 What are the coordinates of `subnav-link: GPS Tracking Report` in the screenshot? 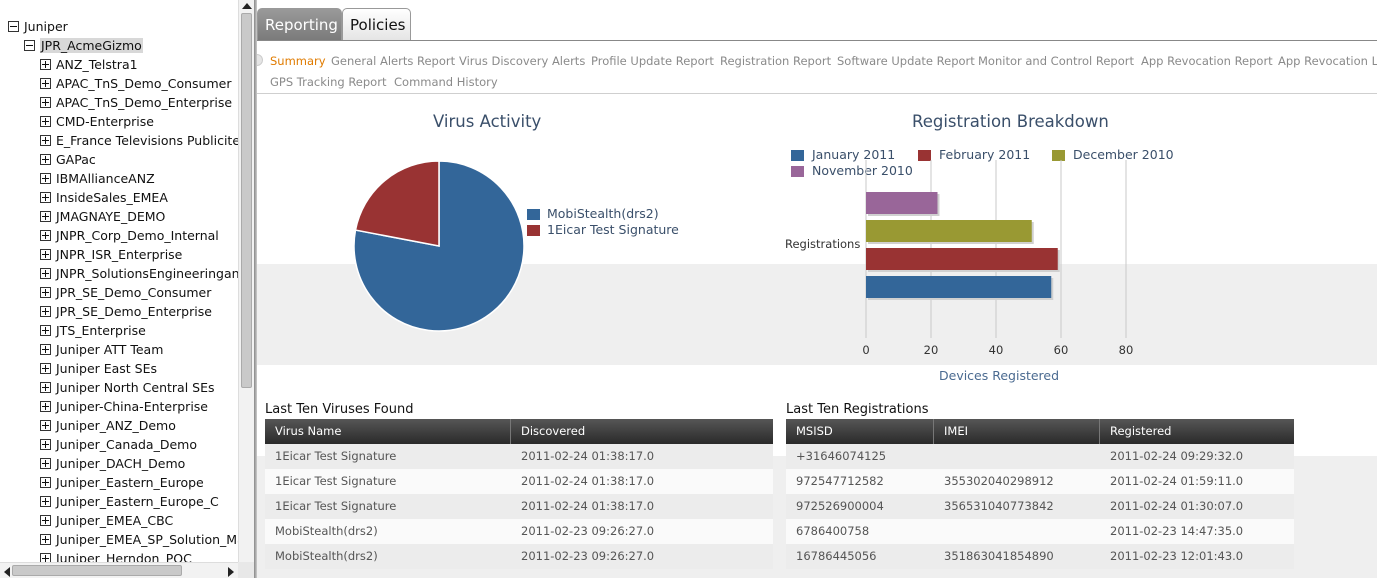 It's located at (328, 82).